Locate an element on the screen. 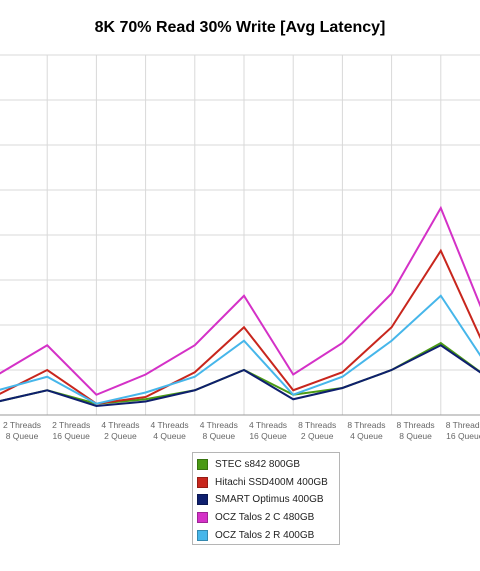 The width and height of the screenshot is (480, 571). legend-item: OCZ Talos 2 R 400GB is located at coordinates (268, 535).